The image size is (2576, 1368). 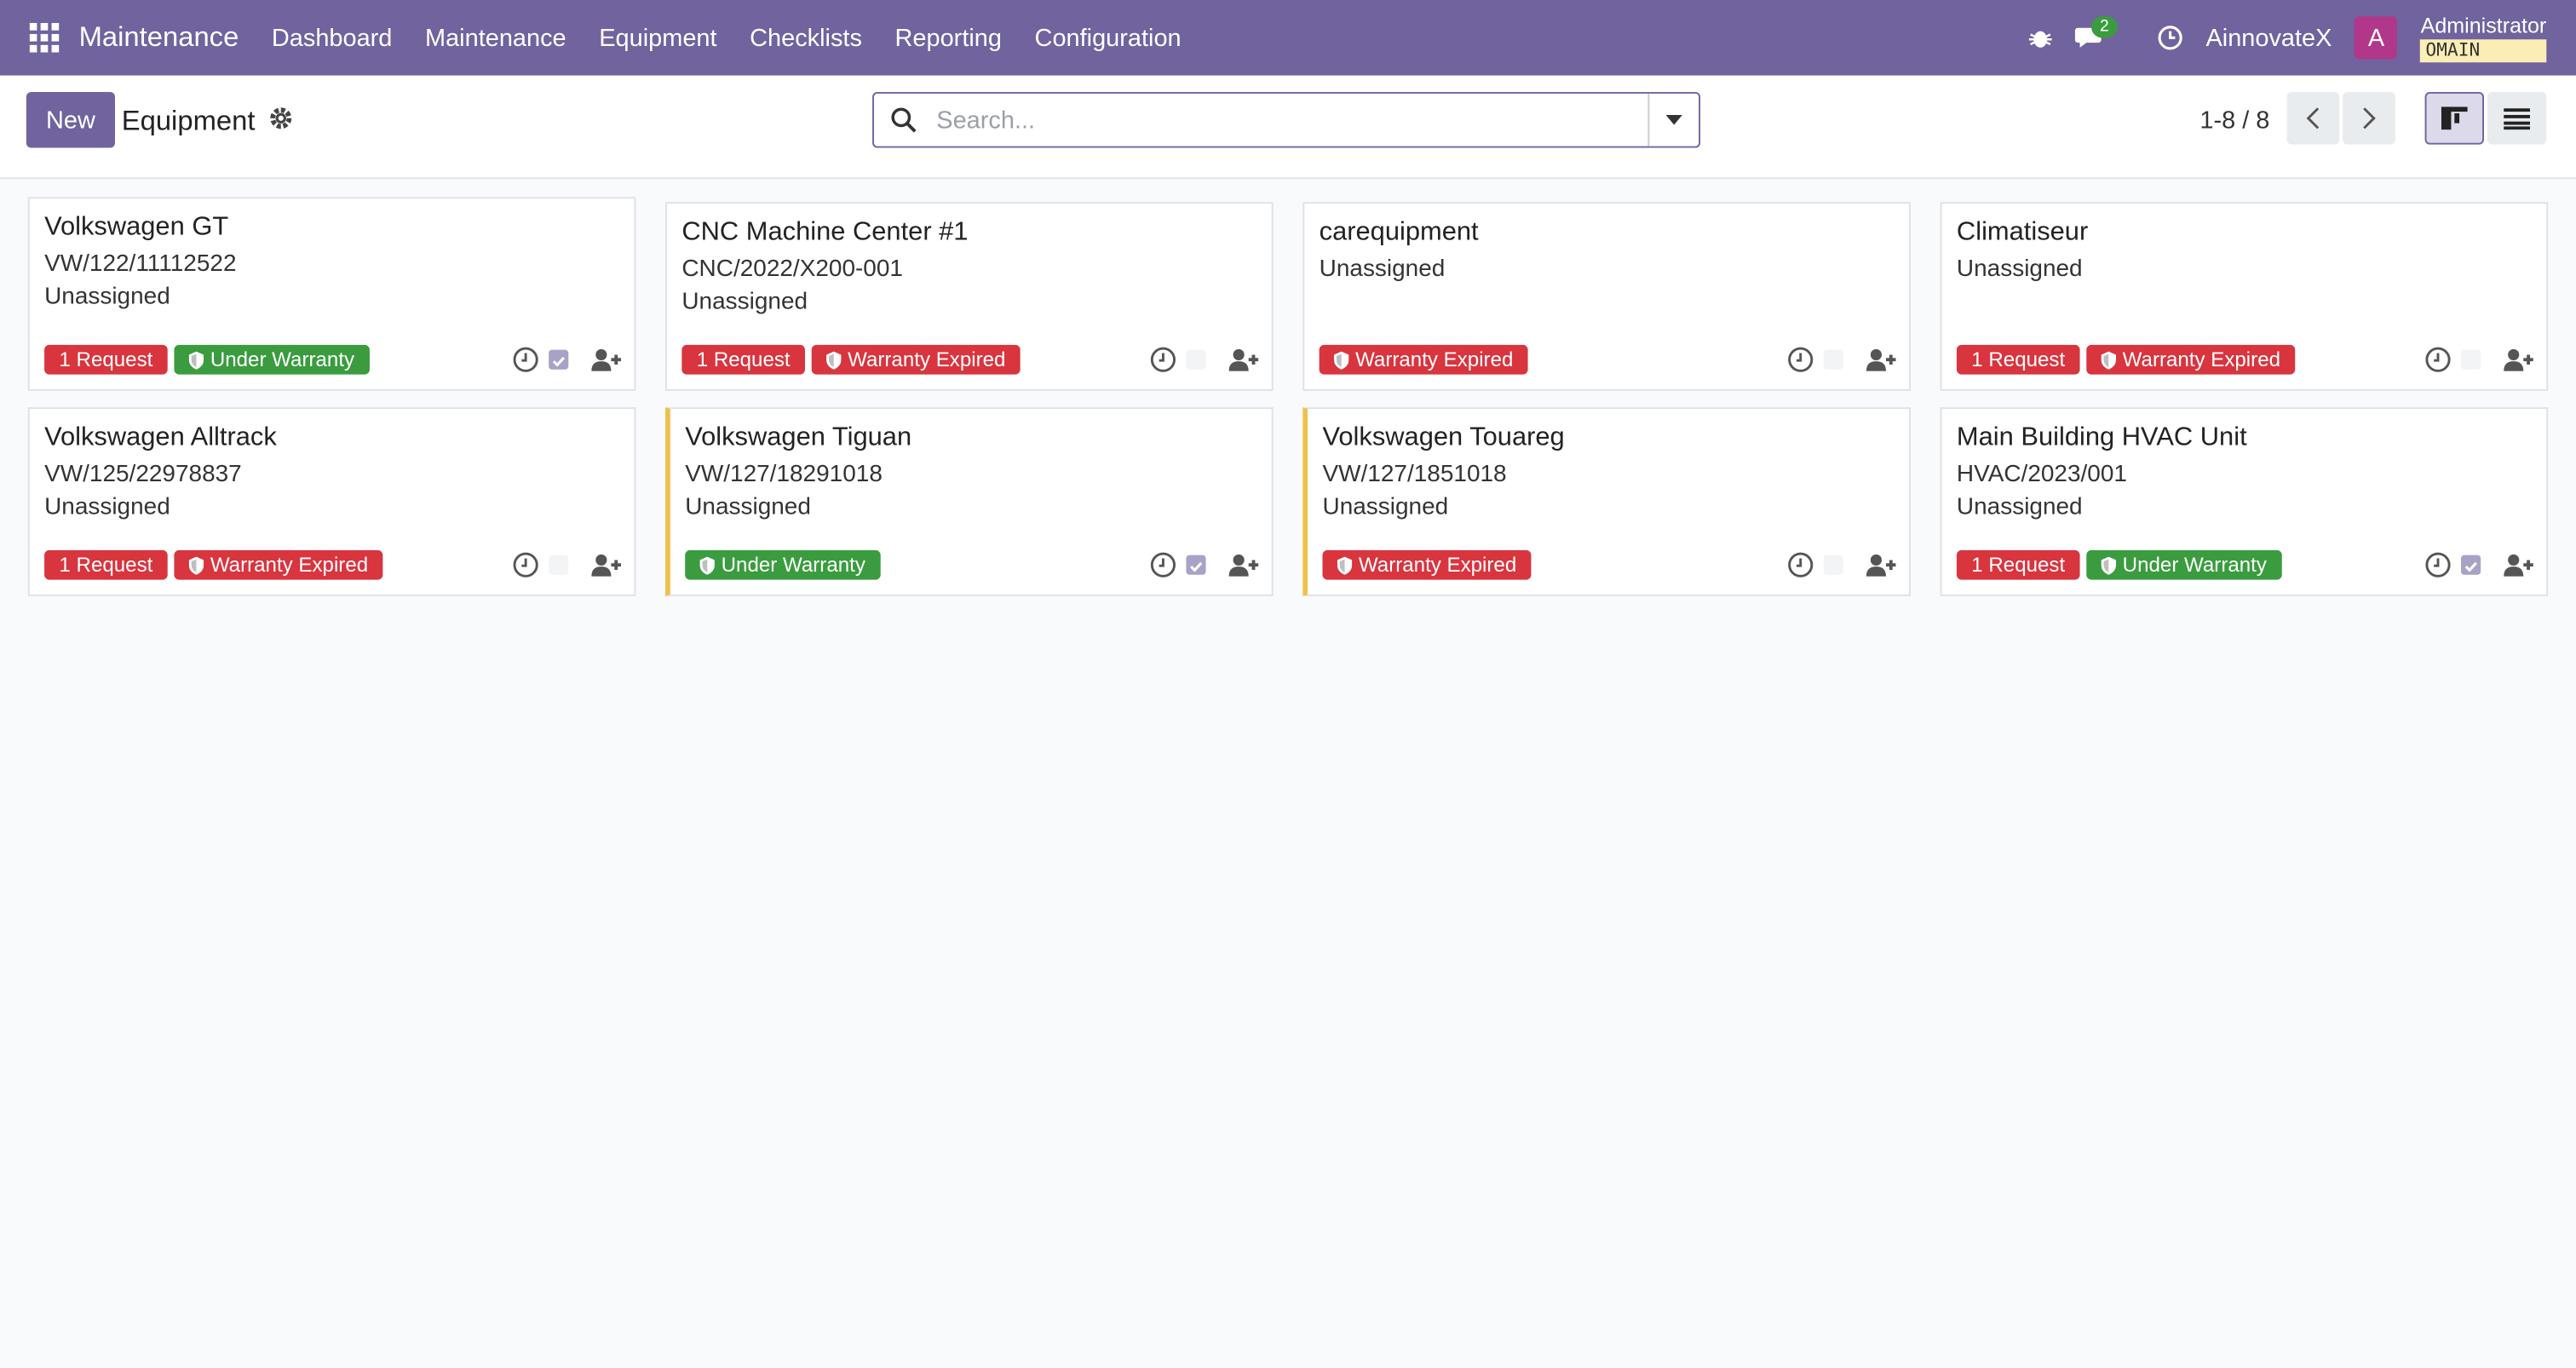 What do you see at coordinates (280, 118) in the screenshot?
I see `gear-icon` at bounding box center [280, 118].